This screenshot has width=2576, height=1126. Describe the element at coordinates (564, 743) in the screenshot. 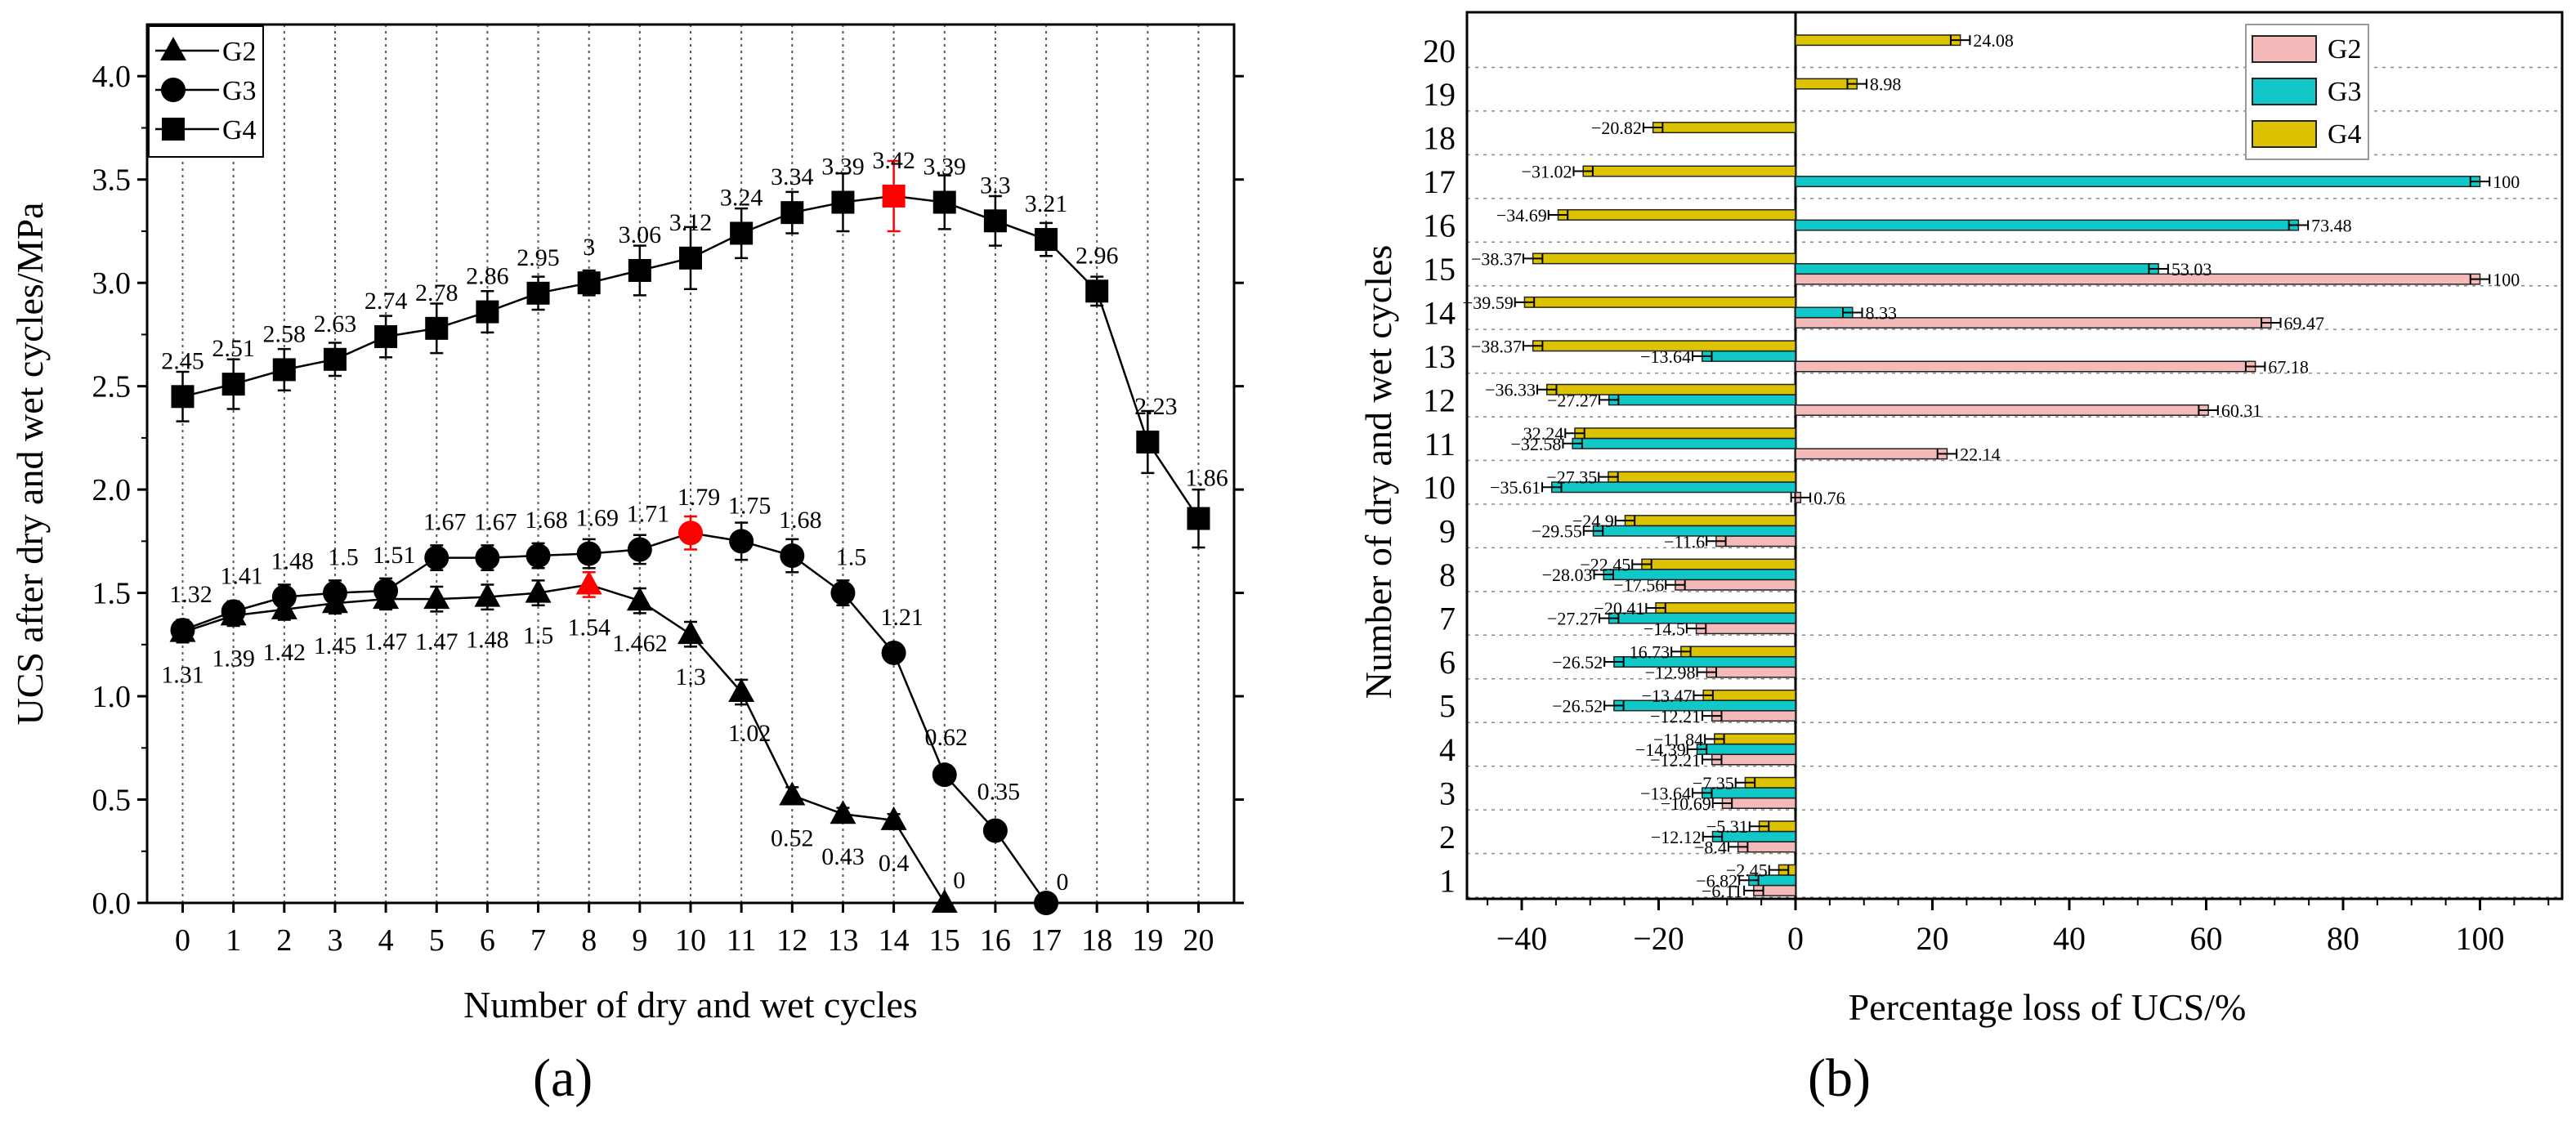

I see `line-g2` at that location.